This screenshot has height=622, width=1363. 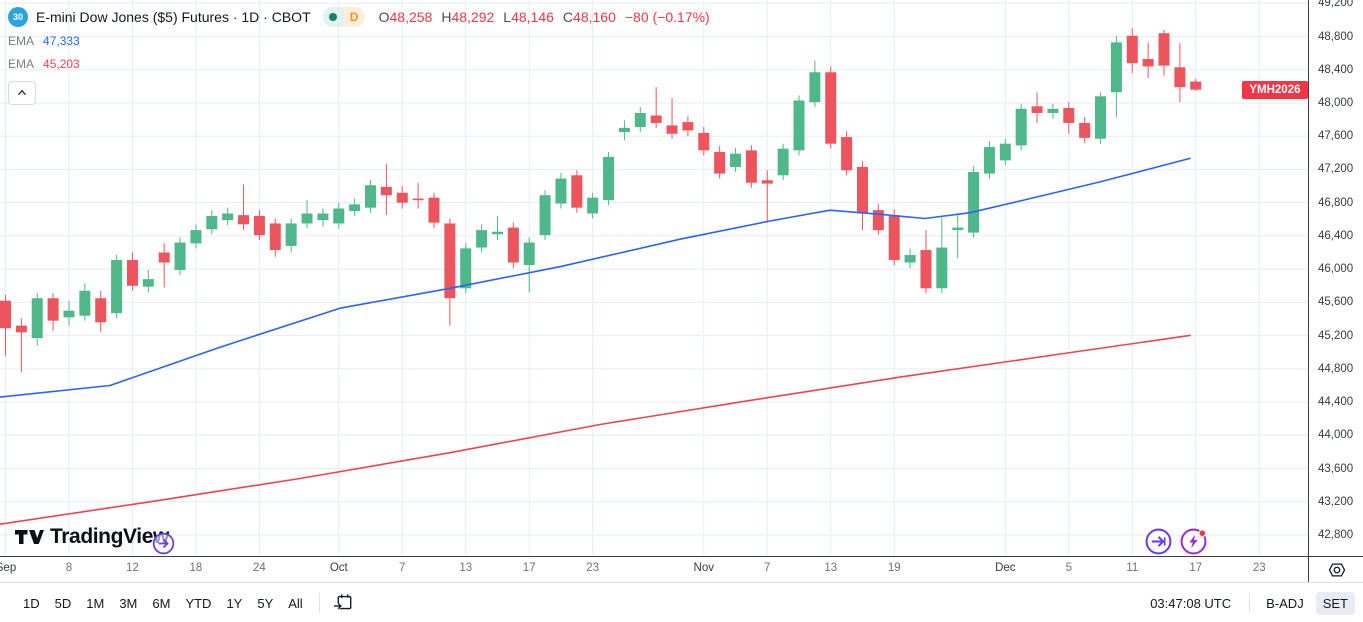 What do you see at coordinates (411, 17) in the screenshot?
I see `open-value: 48,258` at bounding box center [411, 17].